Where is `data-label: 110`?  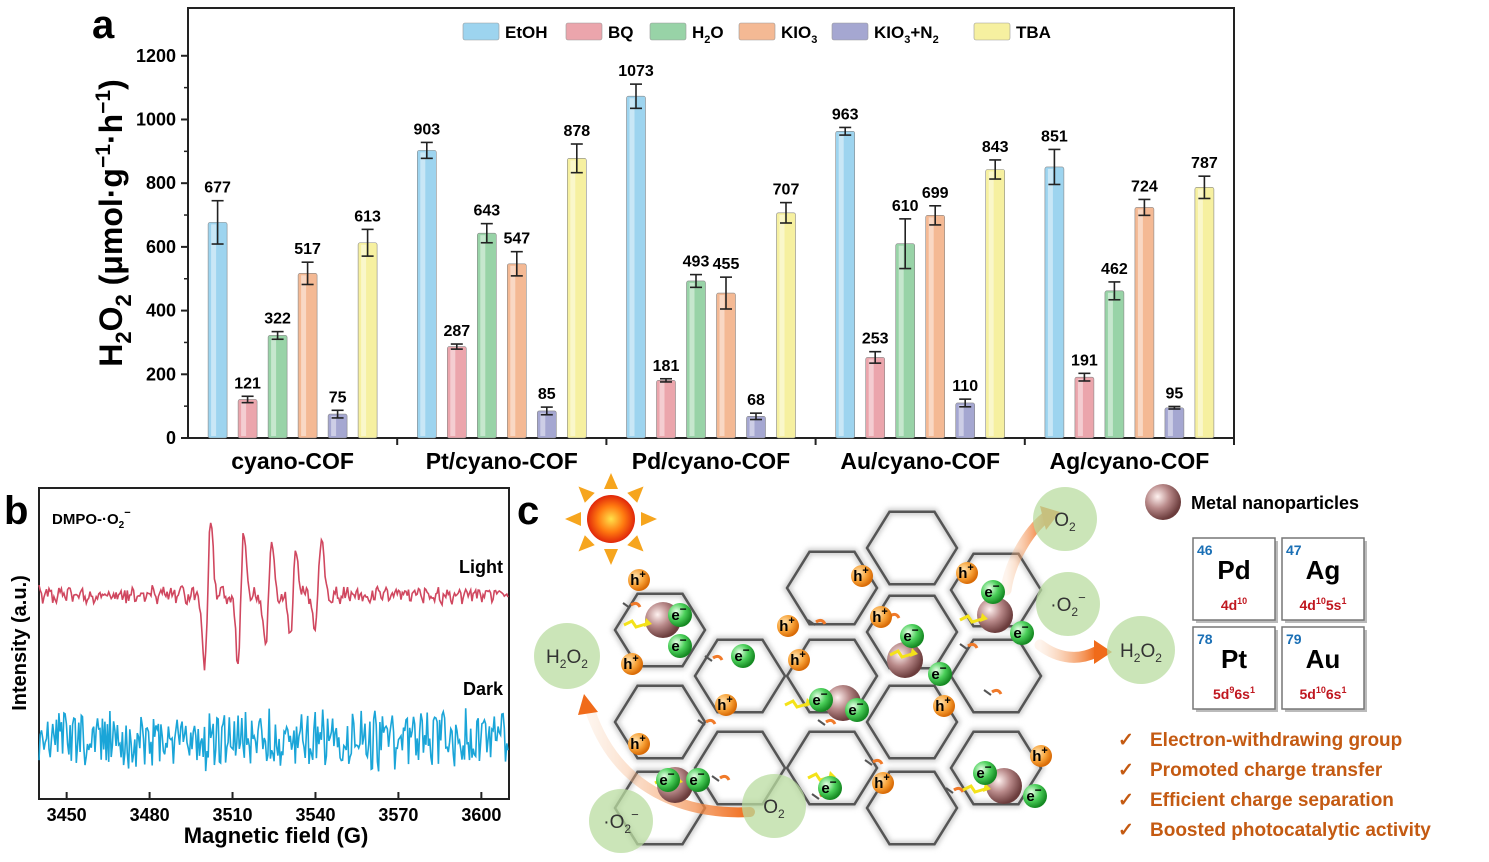 data-label: 110 is located at coordinates (965, 386).